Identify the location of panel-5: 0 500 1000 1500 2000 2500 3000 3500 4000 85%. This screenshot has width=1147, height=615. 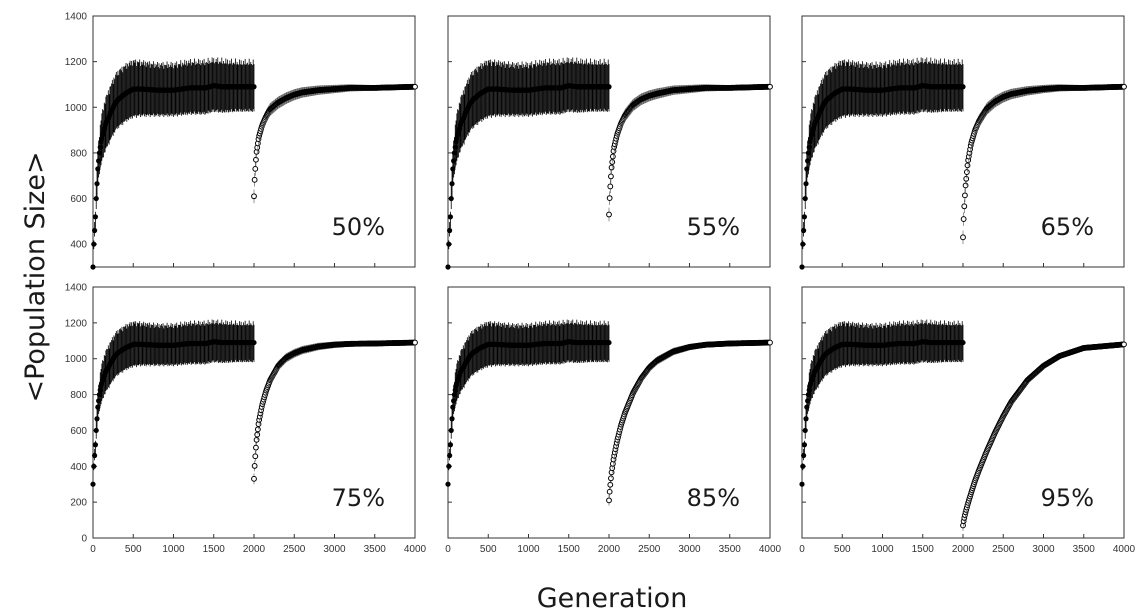
(613, 420).